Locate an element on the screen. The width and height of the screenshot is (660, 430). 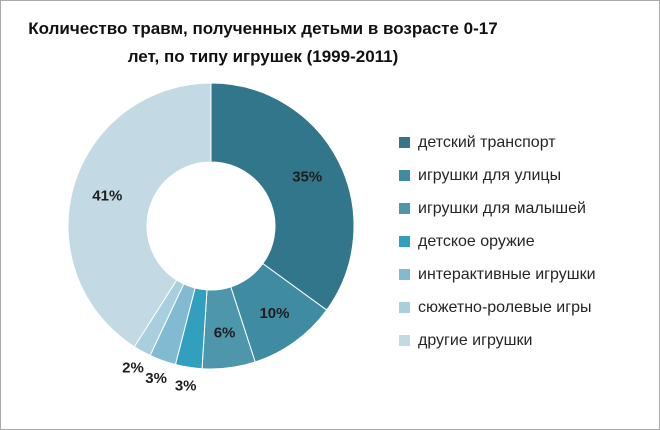
legend-label: игрушки для малышей is located at coordinates (502, 208).